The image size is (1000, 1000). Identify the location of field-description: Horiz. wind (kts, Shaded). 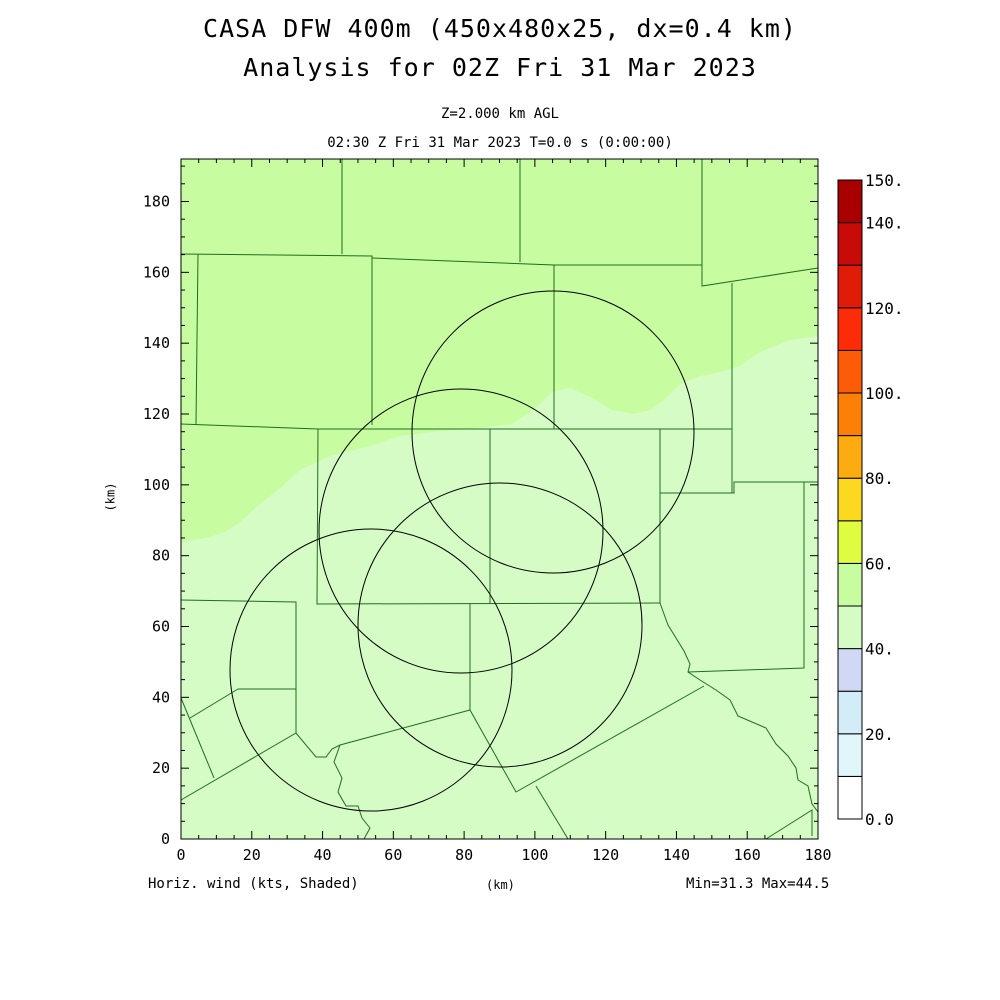
(253, 884).